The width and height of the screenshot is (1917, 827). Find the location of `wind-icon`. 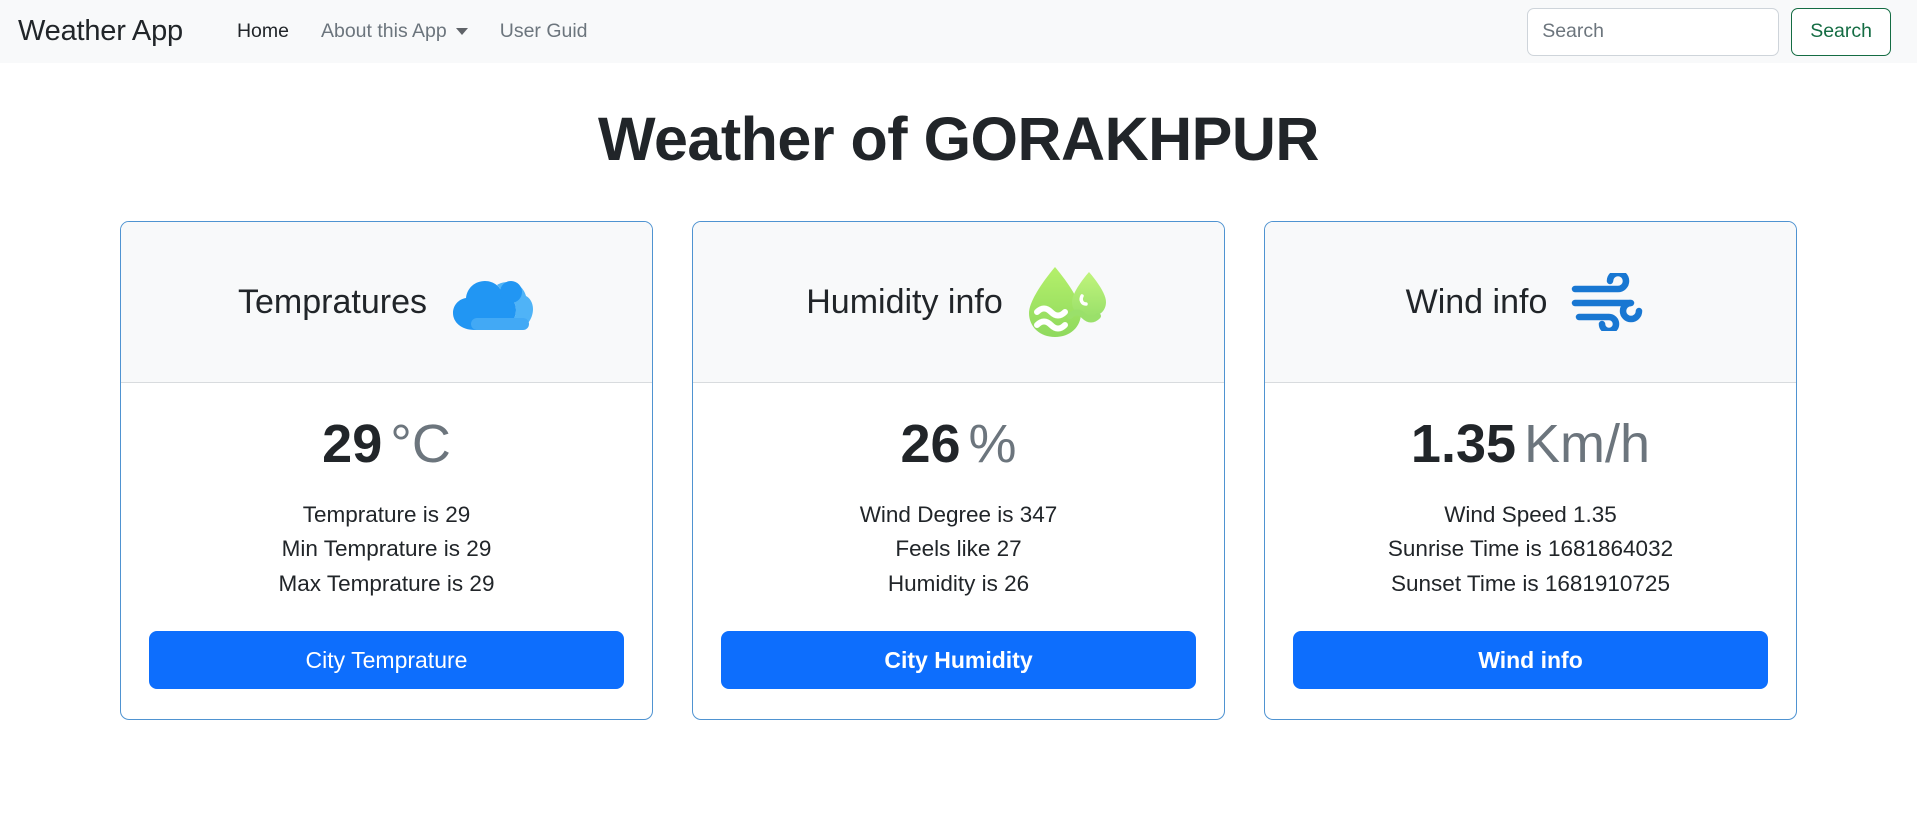

wind-icon is located at coordinates (1609, 302).